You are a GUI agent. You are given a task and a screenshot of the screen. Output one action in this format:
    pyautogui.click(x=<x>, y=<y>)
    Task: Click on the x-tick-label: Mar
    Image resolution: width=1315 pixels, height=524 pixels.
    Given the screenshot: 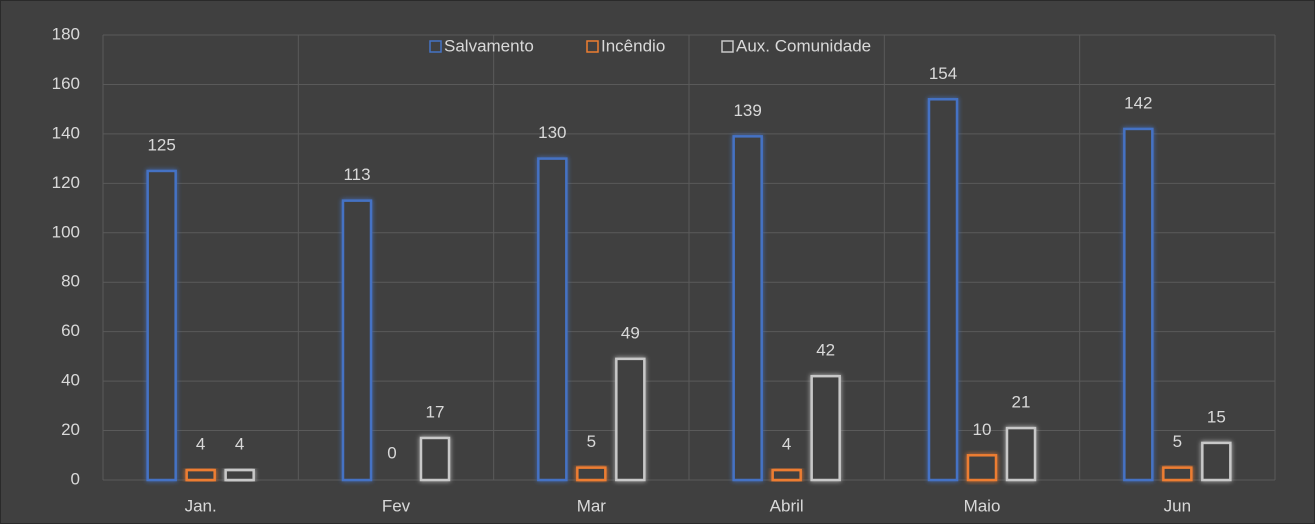 What is the action you would take?
    pyautogui.click(x=592, y=505)
    